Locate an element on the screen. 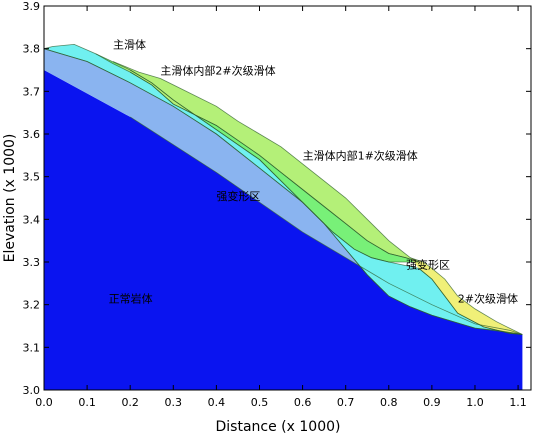 This screenshot has height=437, width=544. x-tick-label: 0.6 is located at coordinates (303, 402).